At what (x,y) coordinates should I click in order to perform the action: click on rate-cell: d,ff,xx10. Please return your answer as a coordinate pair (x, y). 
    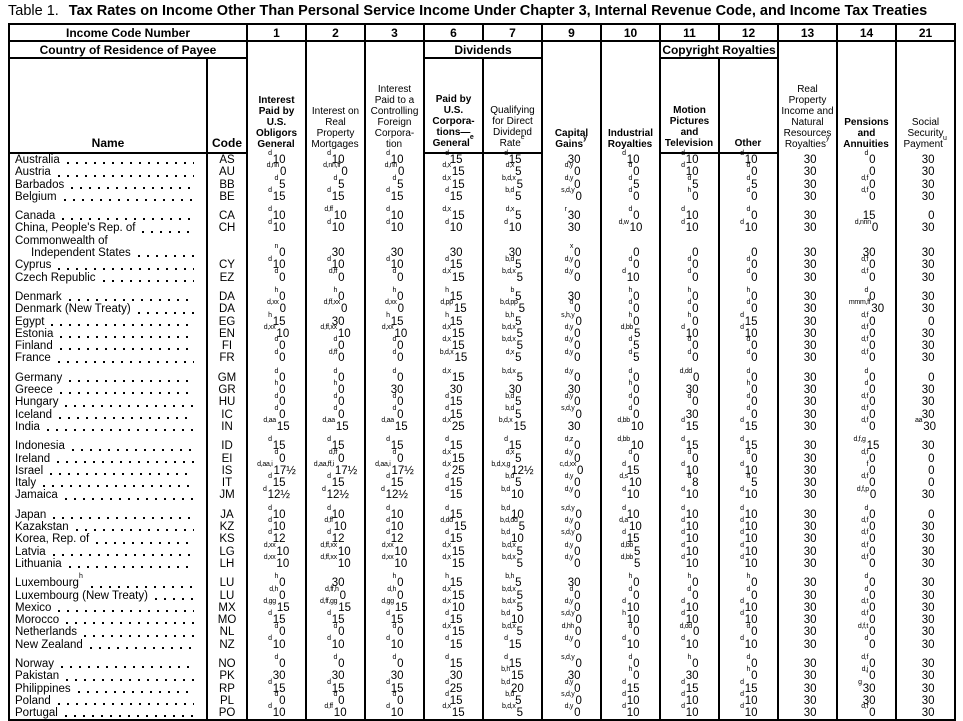
    Looking at the image, I should click on (335, 550).